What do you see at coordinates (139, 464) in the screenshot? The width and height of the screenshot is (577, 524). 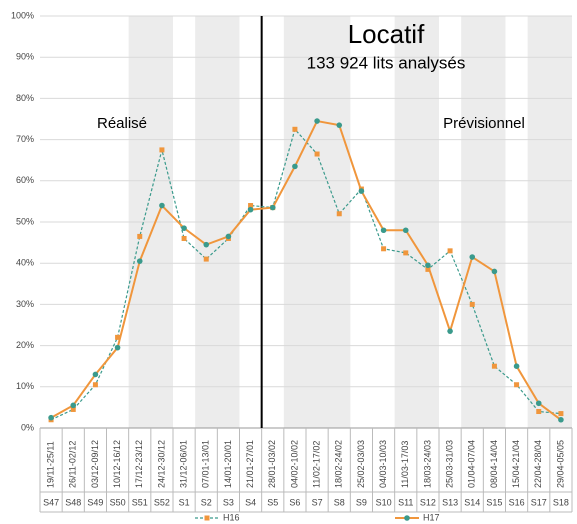 I see `x-tick-label: 17/12-23/12` at bounding box center [139, 464].